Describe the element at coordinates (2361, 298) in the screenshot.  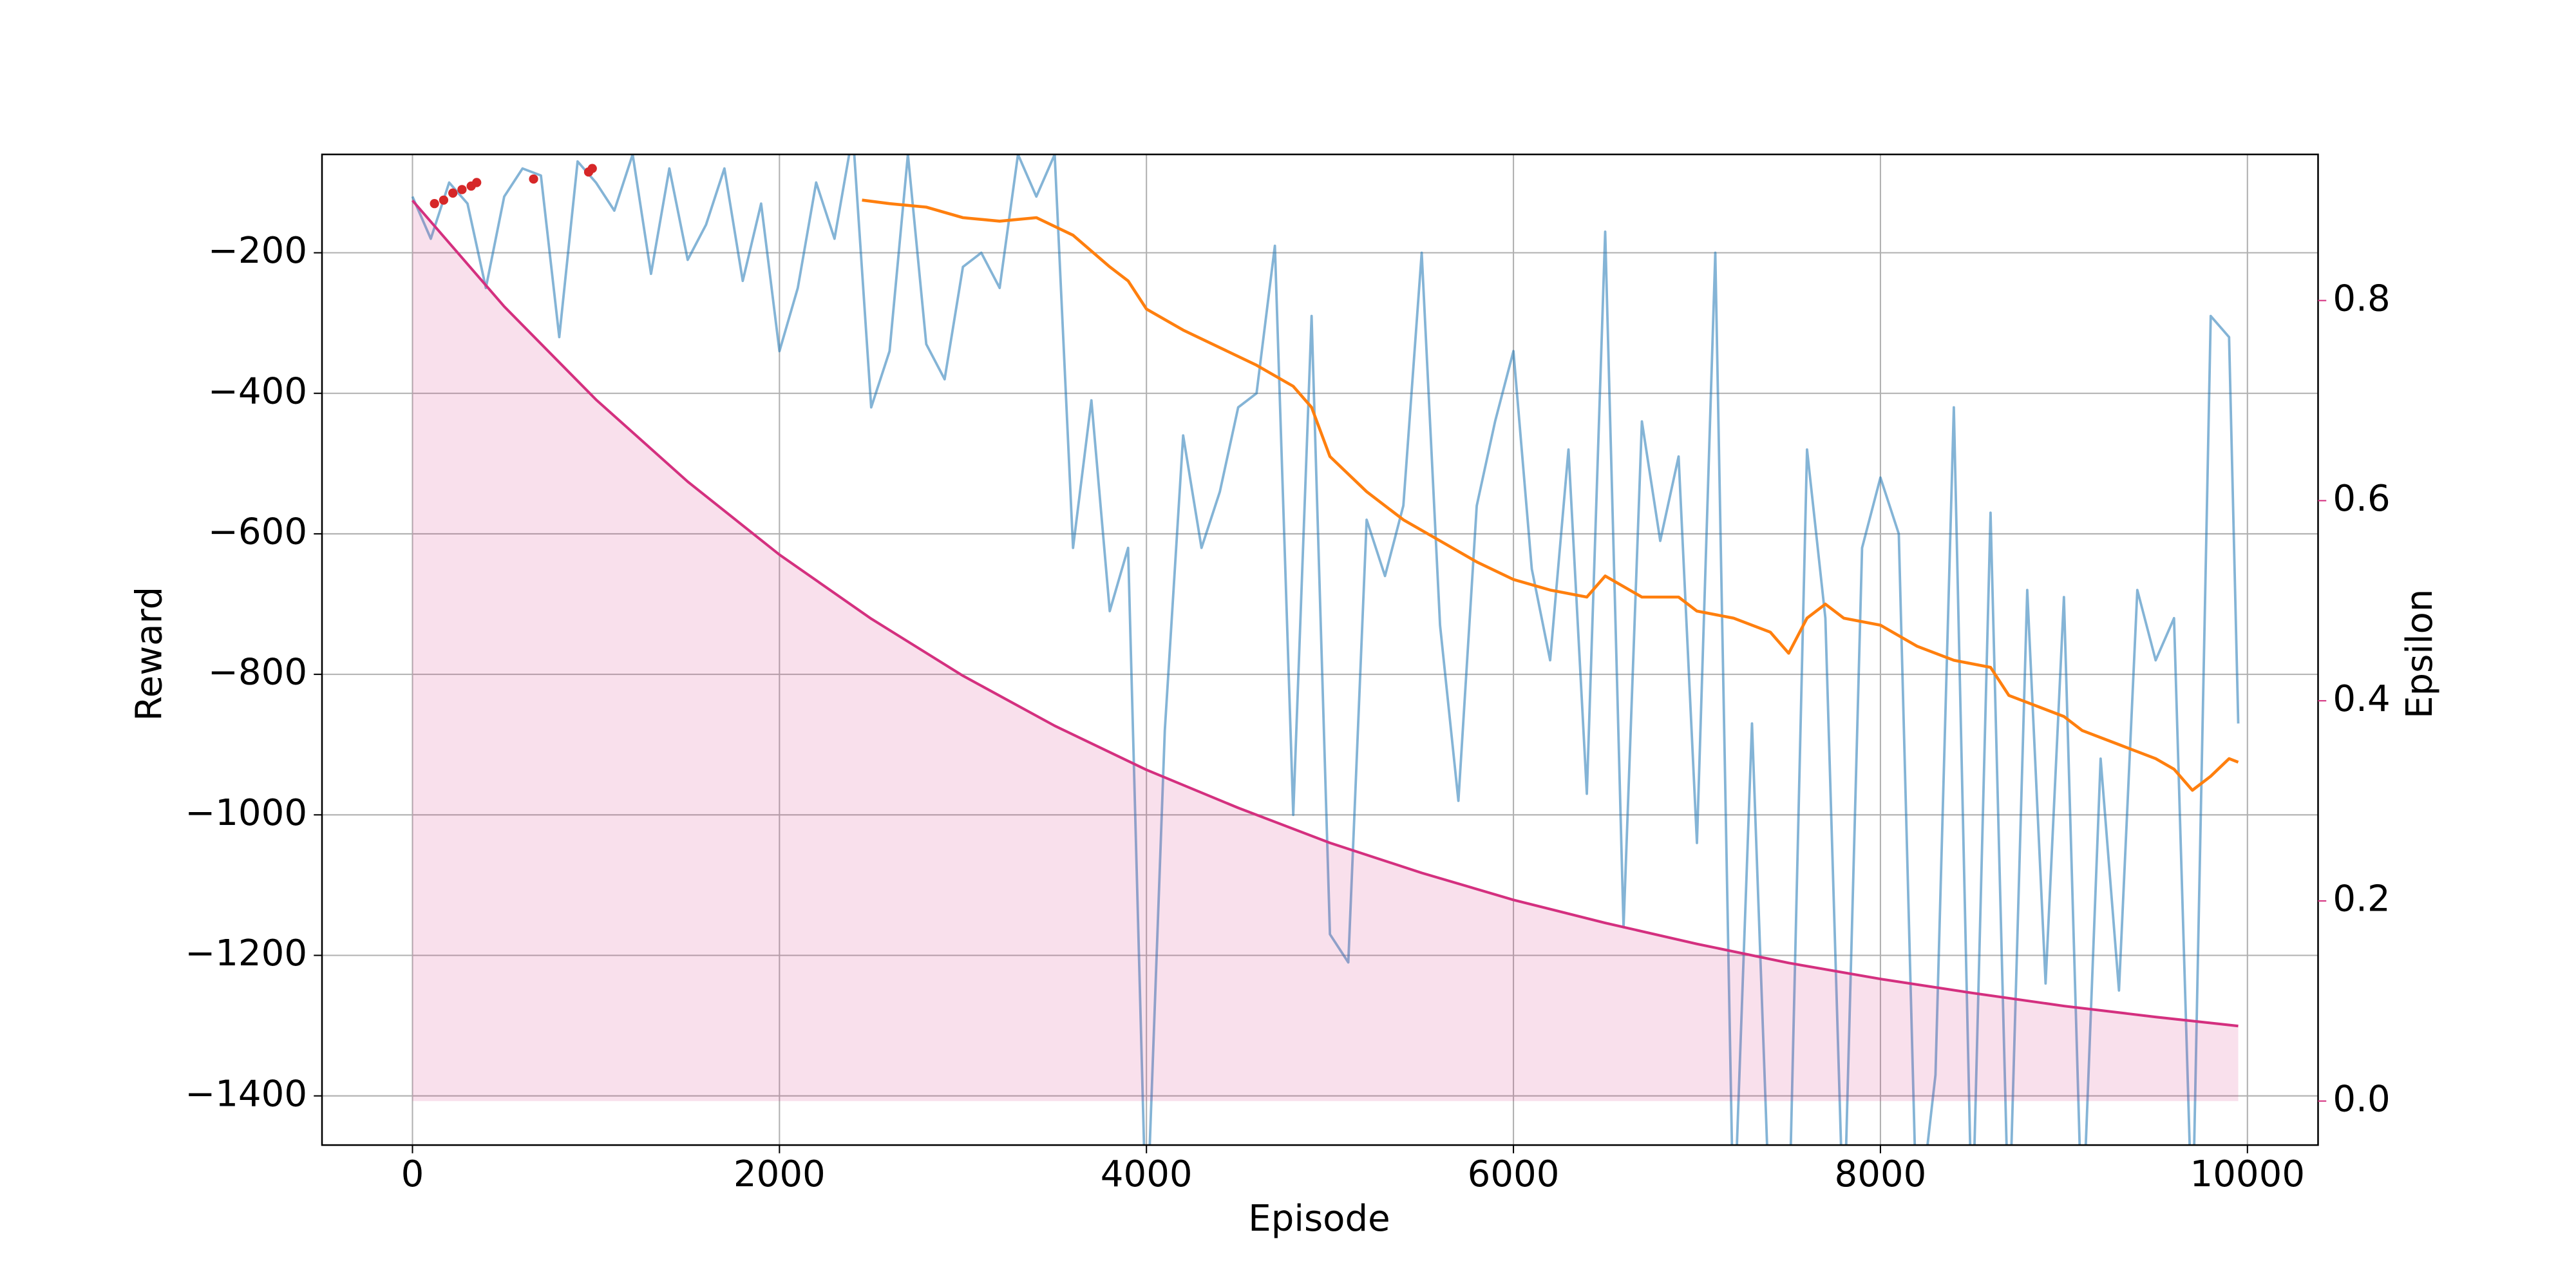
I see `y2-tick-label: 0.8` at that location.